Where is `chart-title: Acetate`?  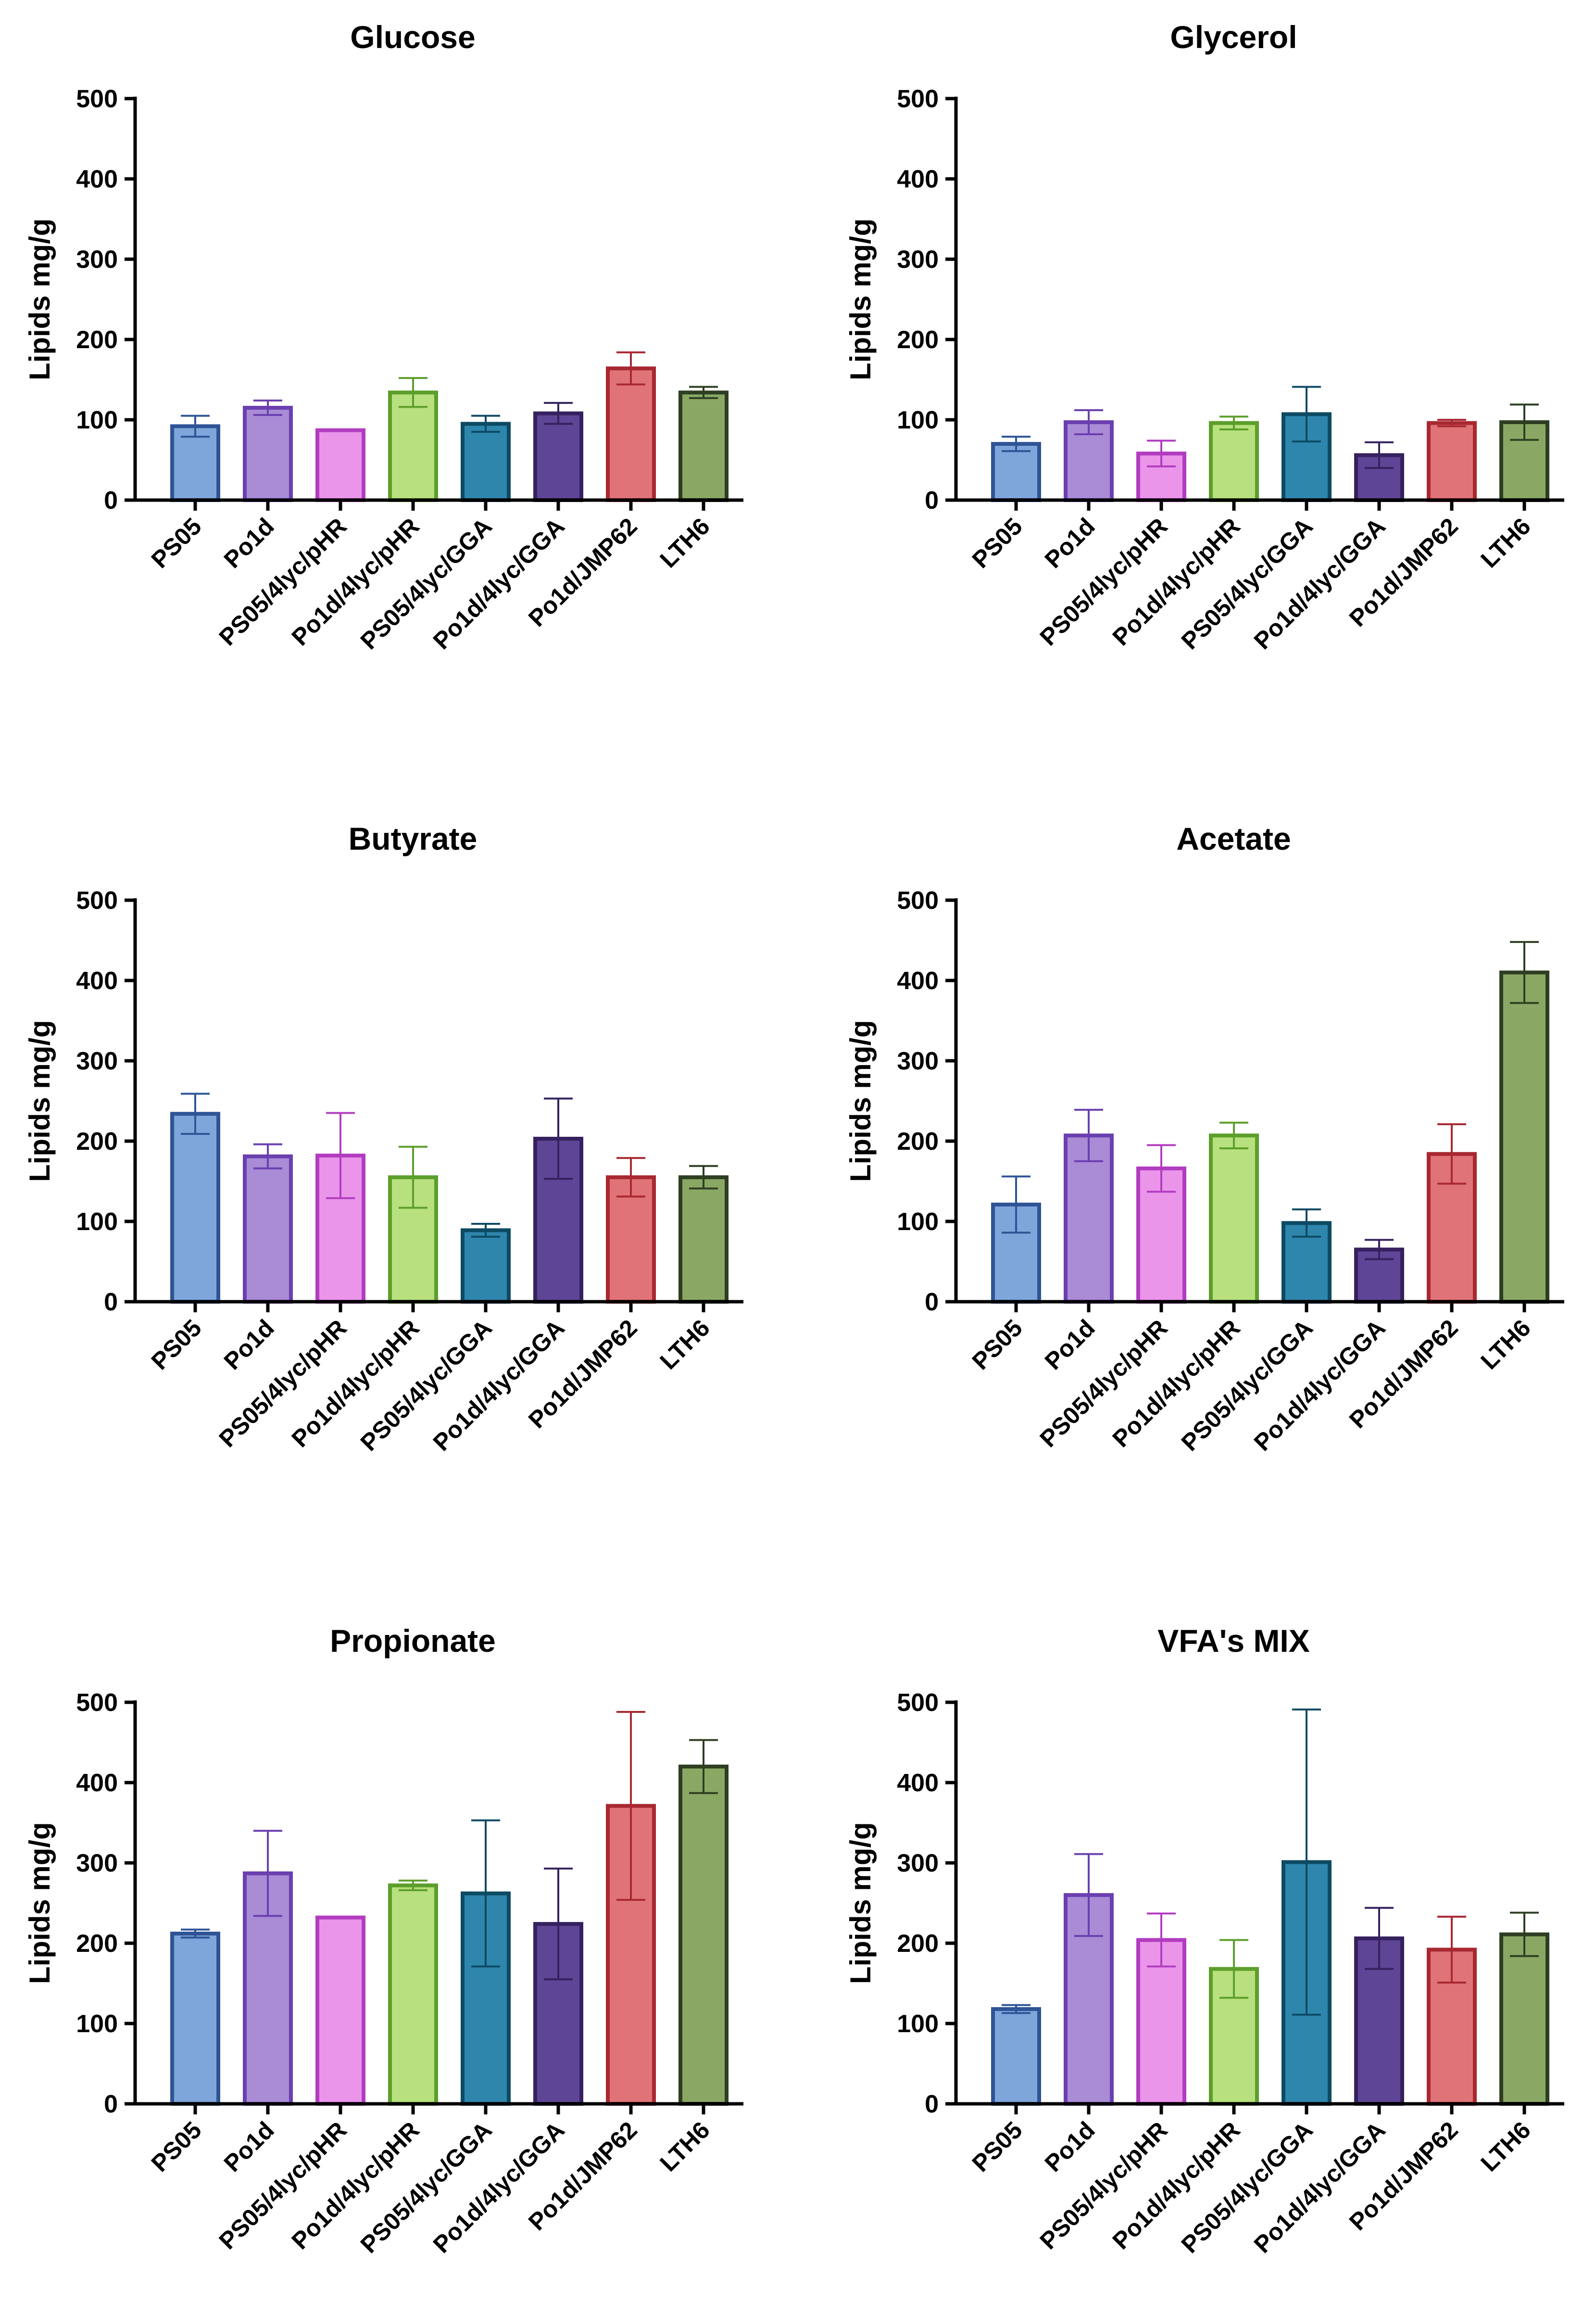
chart-title: Acetate is located at coordinates (1233, 838).